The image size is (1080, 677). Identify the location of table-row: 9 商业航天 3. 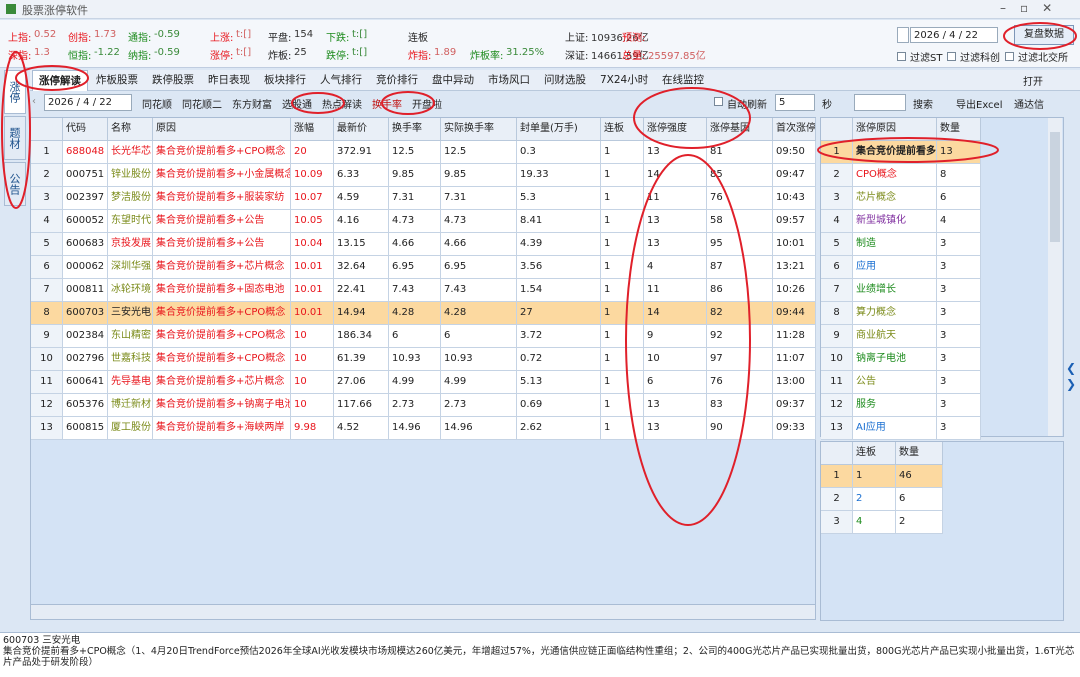
(901, 336).